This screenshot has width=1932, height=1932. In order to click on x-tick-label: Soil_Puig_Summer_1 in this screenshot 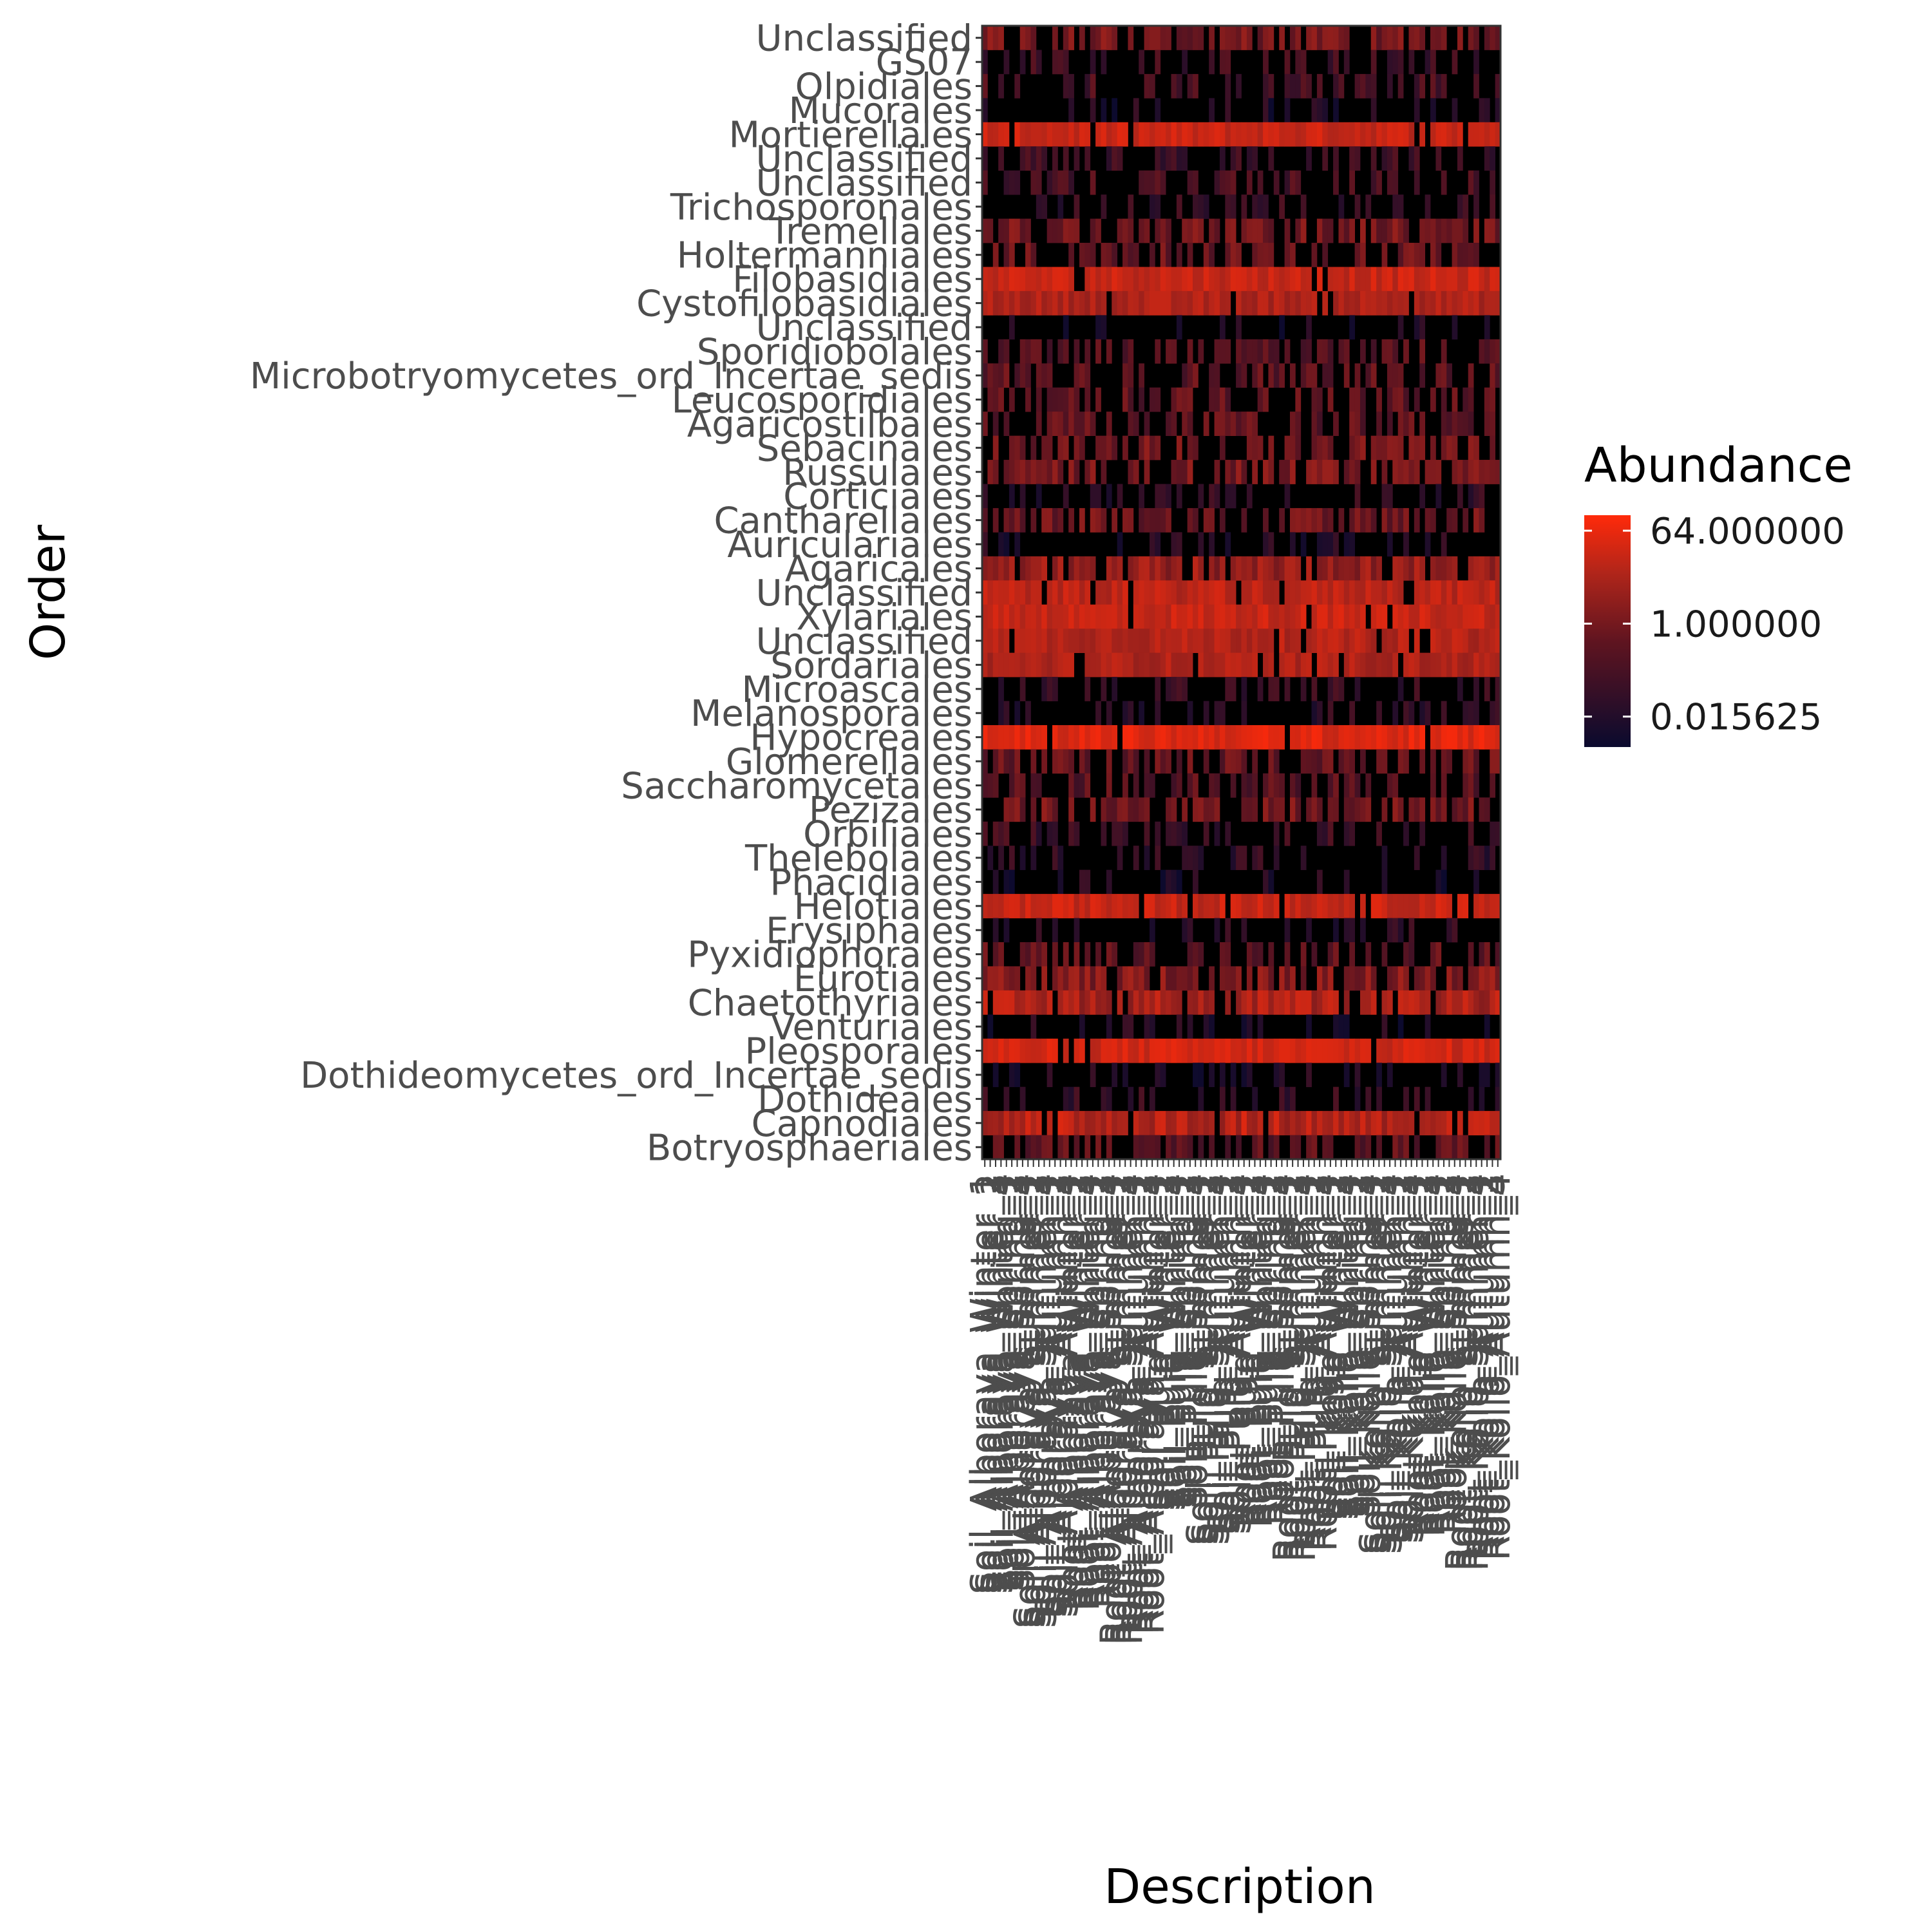, I will do `click(1201, 1359)`.